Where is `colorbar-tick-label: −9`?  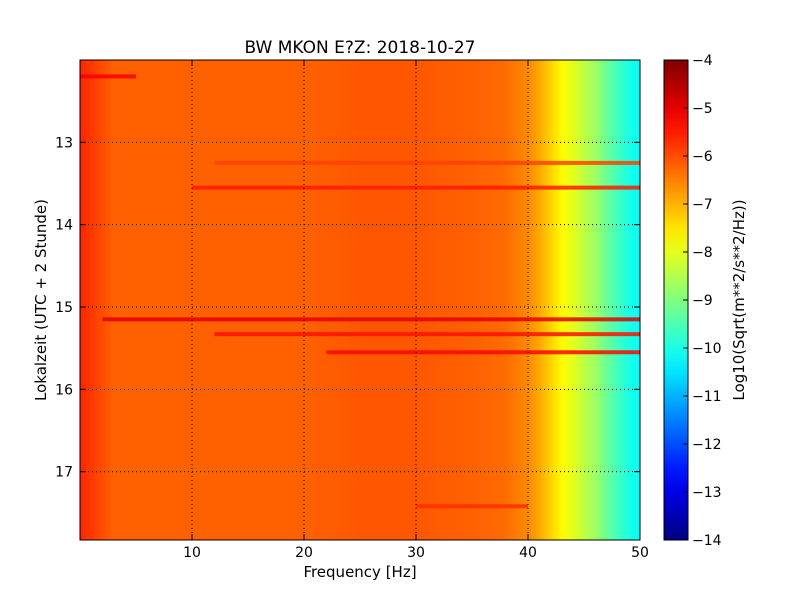 colorbar-tick-label: −9 is located at coordinates (702, 301).